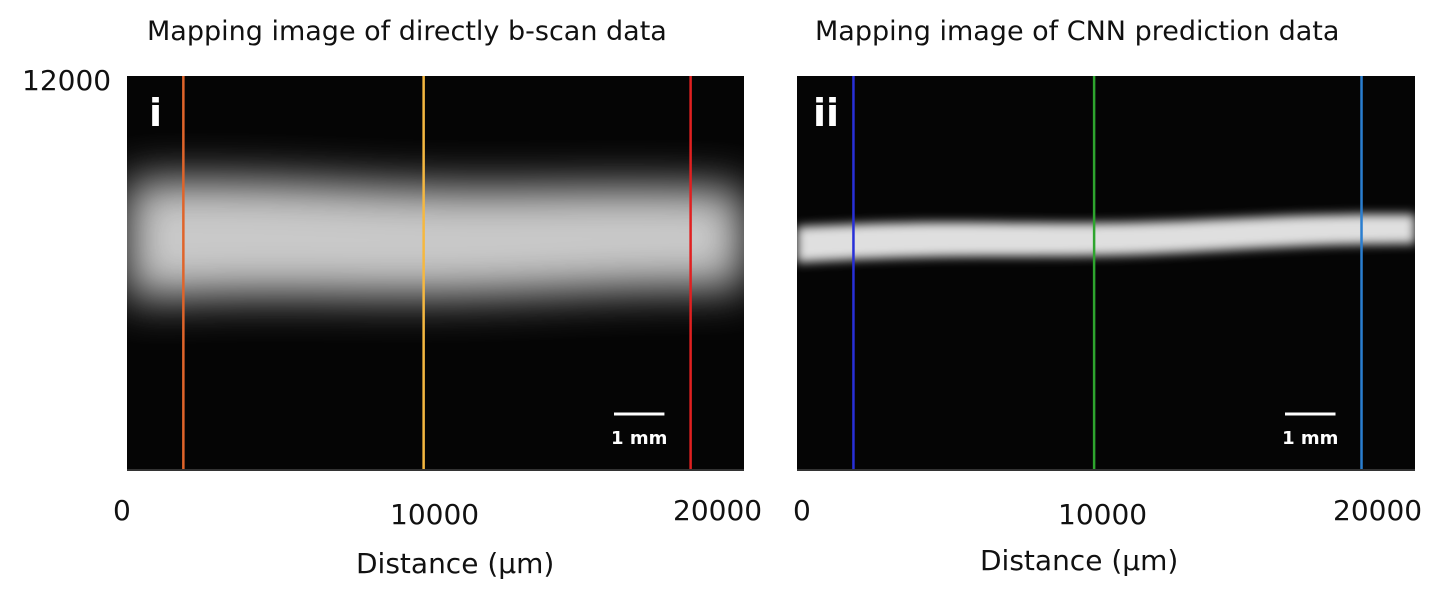  Describe the element at coordinates (1103, 514) in the screenshot. I see `x-tick-label-p2-1: 10000` at that location.